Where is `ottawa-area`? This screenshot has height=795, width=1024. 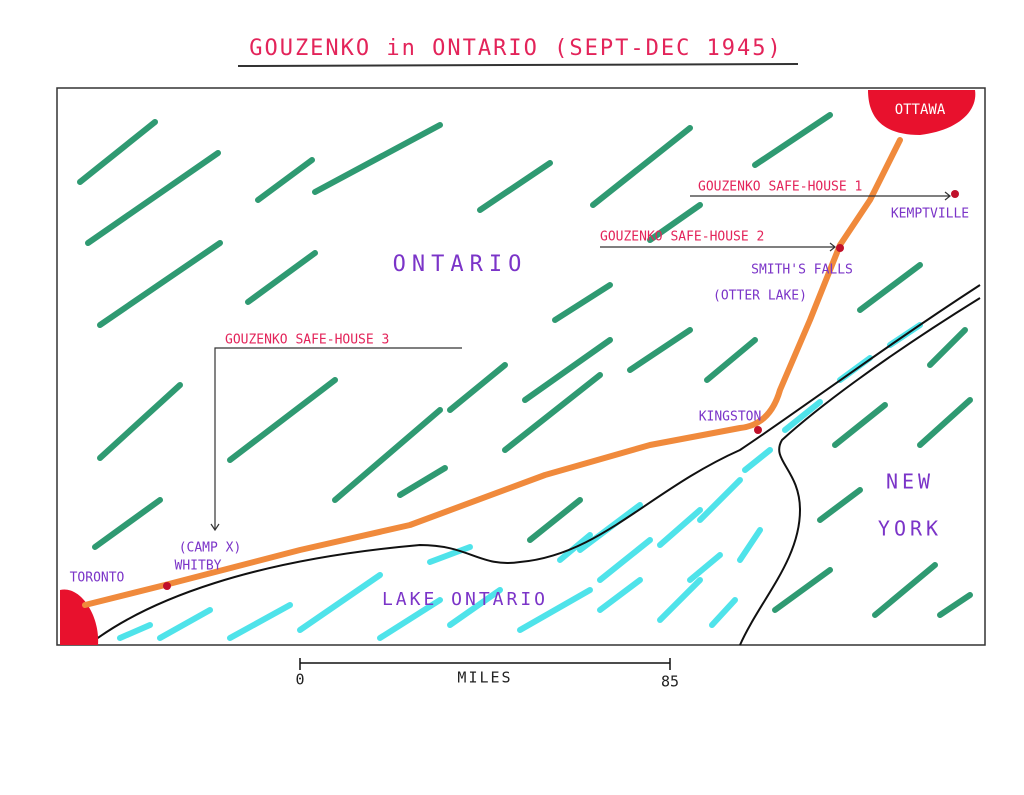 ottawa-area is located at coordinates (922, 112).